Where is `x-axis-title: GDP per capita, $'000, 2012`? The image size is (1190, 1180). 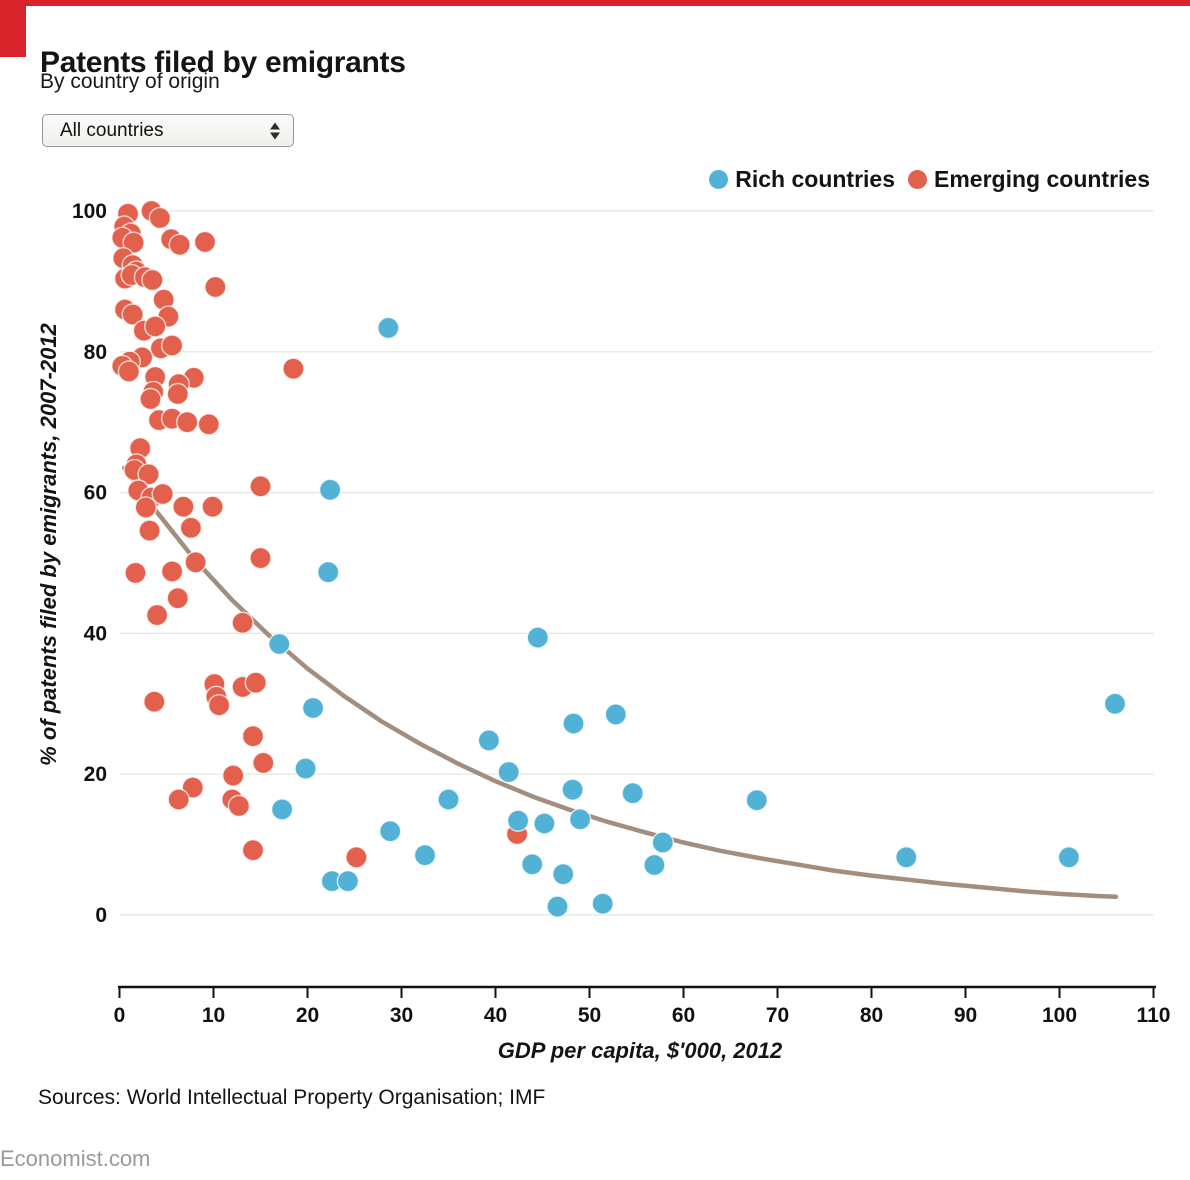
x-axis-title: GDP per capita, $'000, 2012 is located at coordinates (640, 1050).